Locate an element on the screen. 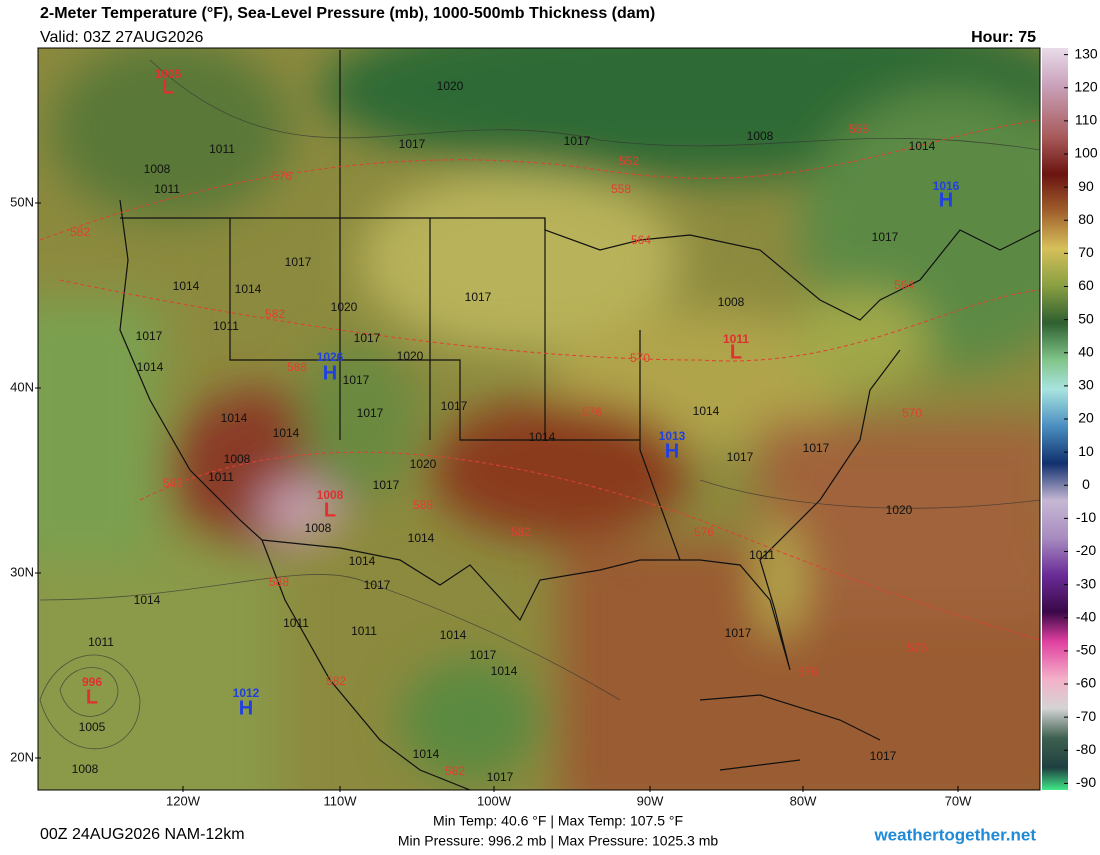 The width and height of the screenshot is (1100, 855). lat-label: 30N is located at coordinates (22, 571).